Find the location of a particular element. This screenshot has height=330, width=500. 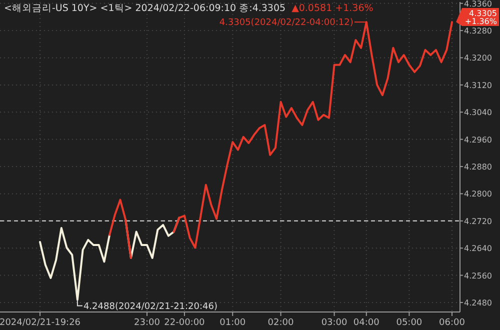

y-tick-label: 4.2720 is located at coordinates (478, 221).